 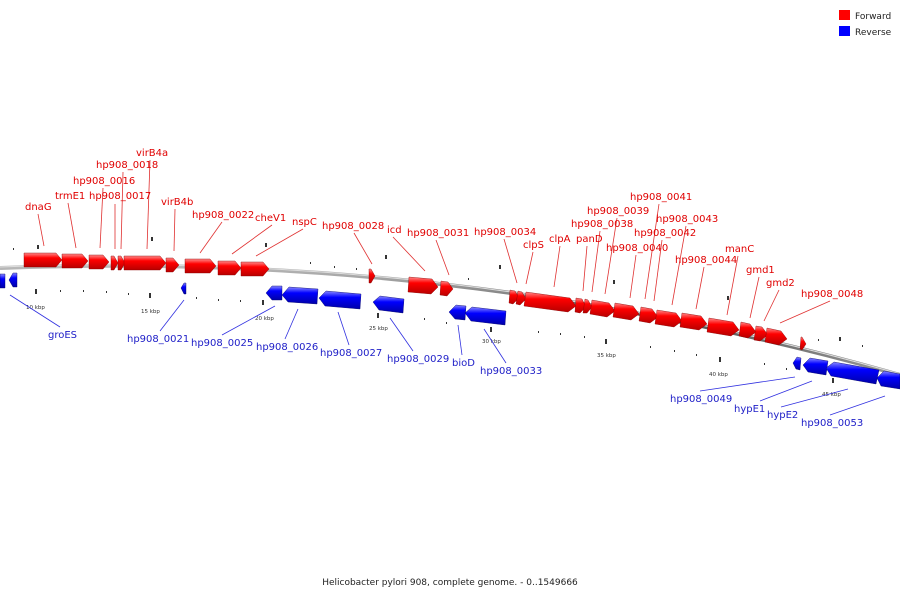 I want to click on legend-forward-label: Forward, so click(x=873, y=17).